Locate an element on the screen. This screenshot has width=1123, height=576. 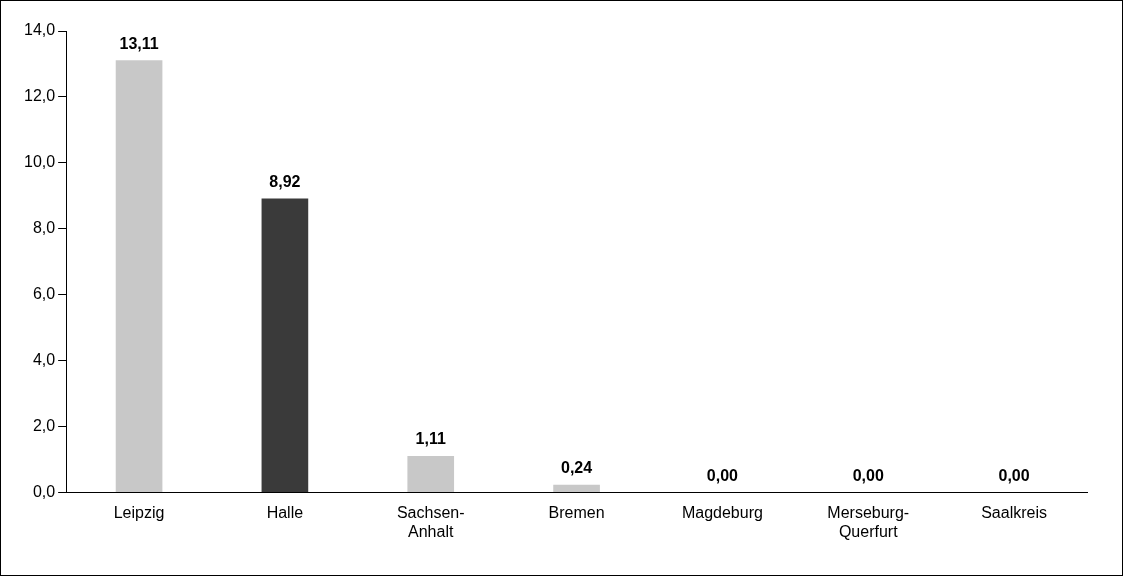
x-tick-label: Merseburg-Querfurt is located at coordinates (868, 521).